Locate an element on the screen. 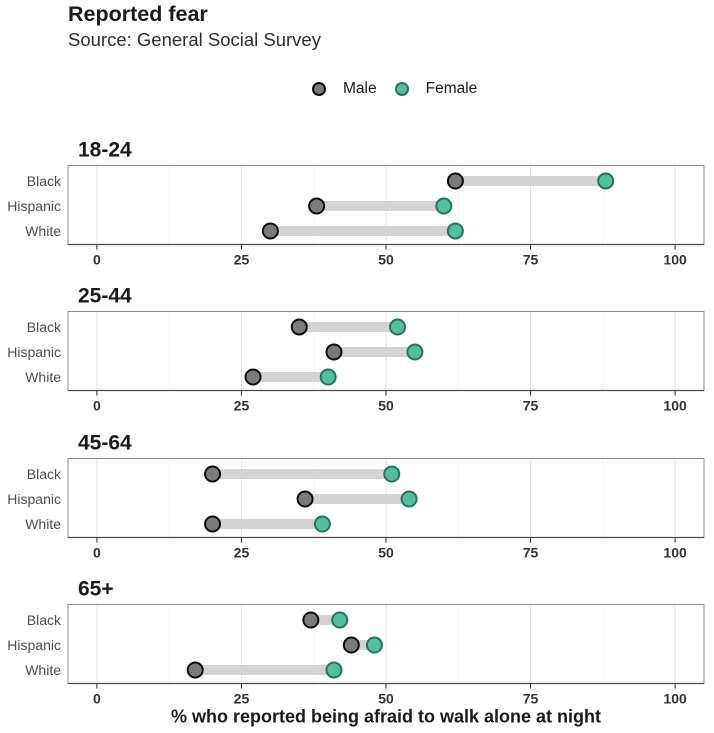  chart-title: Reported fear is located at coordinates (138, 14).